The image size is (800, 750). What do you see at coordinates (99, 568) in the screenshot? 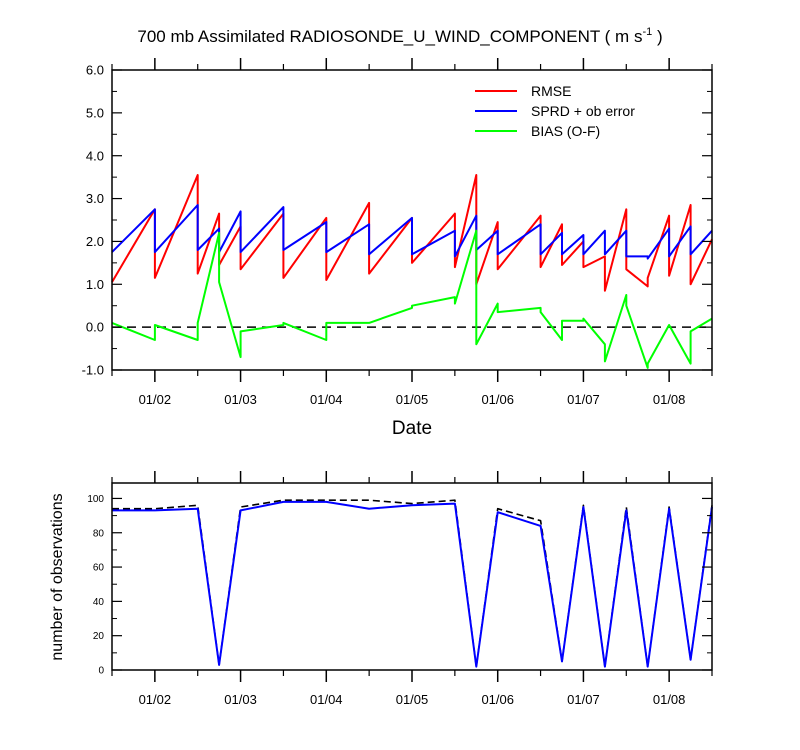
I see `y-tick-label: 60` at bounding box center [99, 568].